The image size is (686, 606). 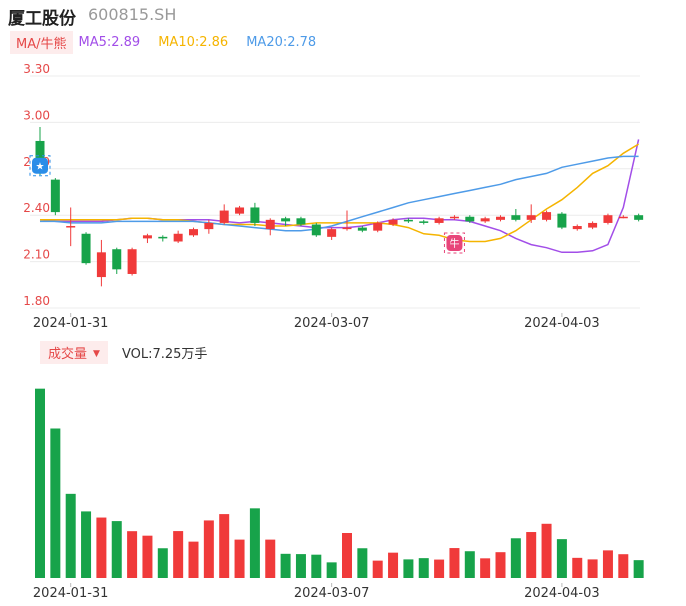 What do you see at coordinates (281, 42) in the screenshot?
I see `ma20-label: MA20:2.78` at bounding box center [281, 42].